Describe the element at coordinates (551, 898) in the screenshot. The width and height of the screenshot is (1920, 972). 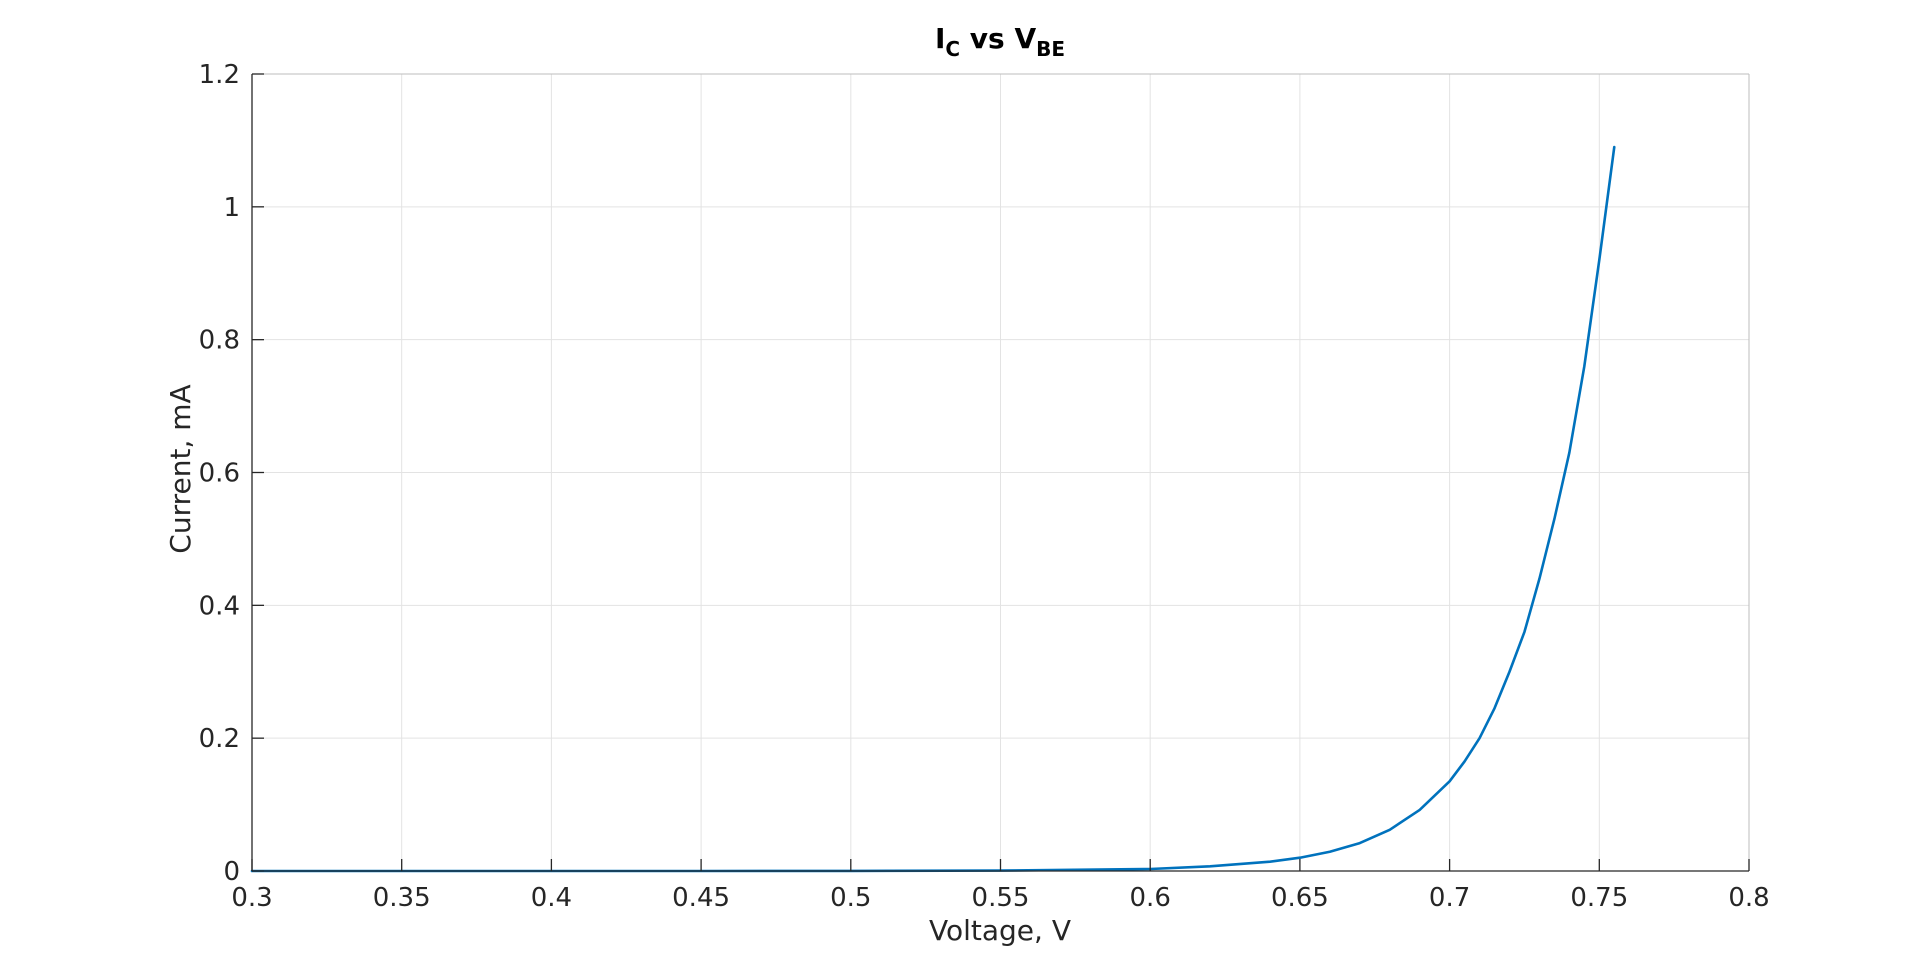
I see `x-tick-label: 0.4` at that location.